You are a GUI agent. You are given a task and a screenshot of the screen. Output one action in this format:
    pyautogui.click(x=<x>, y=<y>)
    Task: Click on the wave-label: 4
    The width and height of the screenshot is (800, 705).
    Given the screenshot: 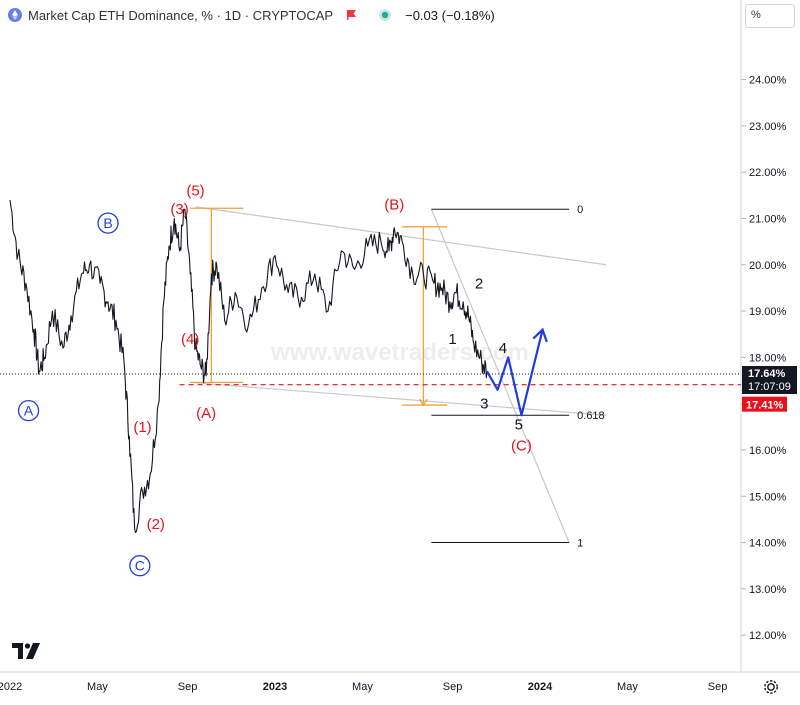 What is the action you would take?
    pyautogui.click(x=503, y=348)
    